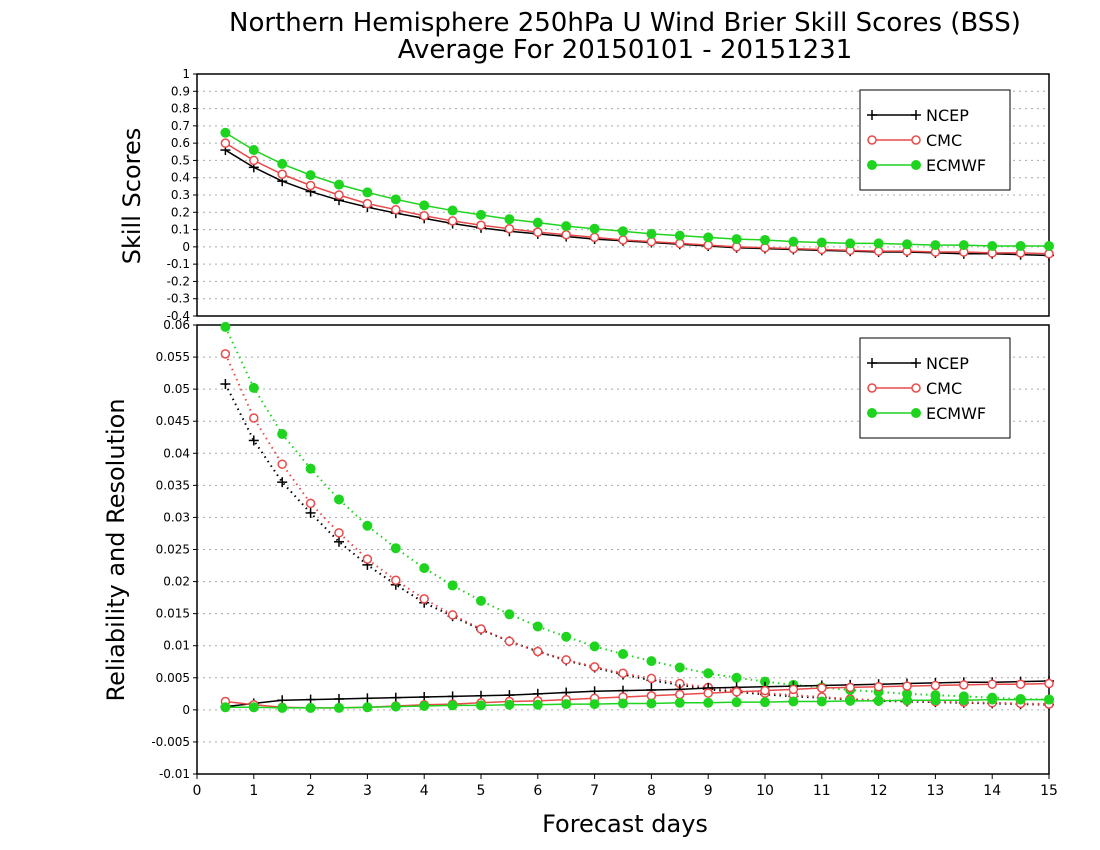  What do you see at coordinates (174, 774) in the screenshot?
I see `p2-ytick-label: -0.01` at bounding box center [174, 774].